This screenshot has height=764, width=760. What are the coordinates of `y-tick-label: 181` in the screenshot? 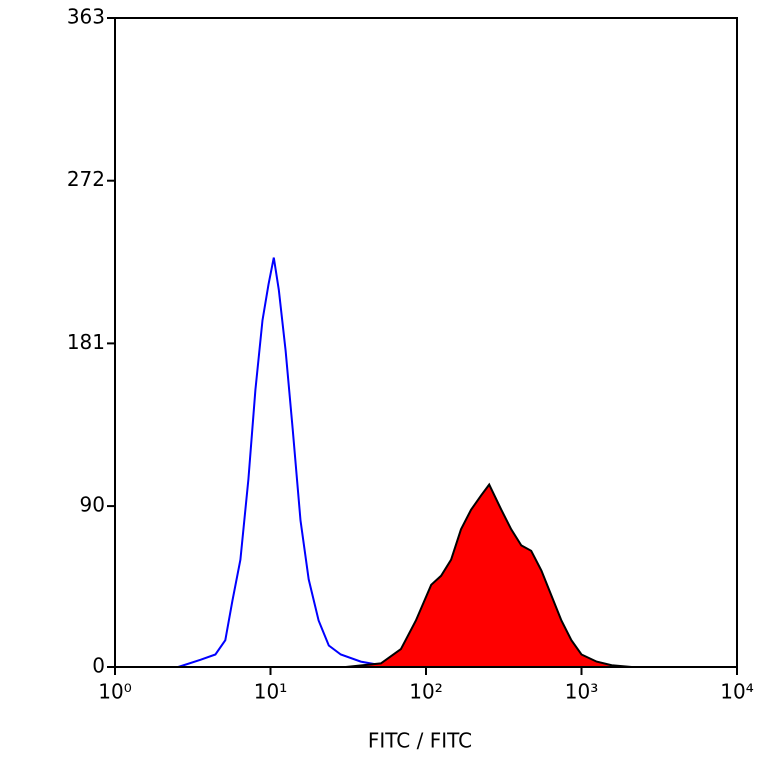 It's located at (86, 342).